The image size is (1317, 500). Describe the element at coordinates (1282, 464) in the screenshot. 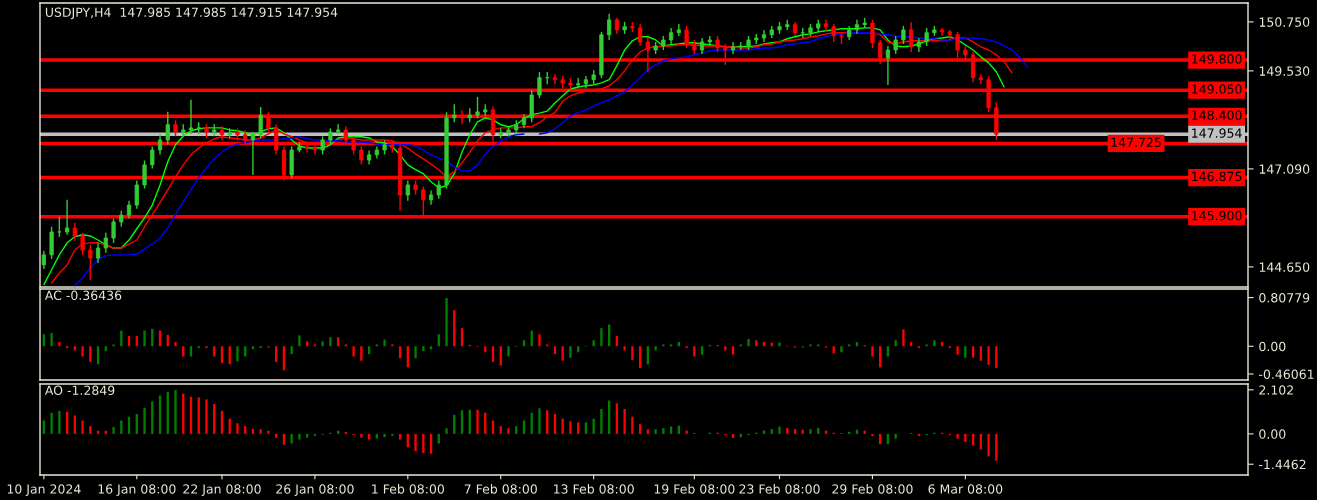

I see `y-tick-label: -1.4462` at that location.